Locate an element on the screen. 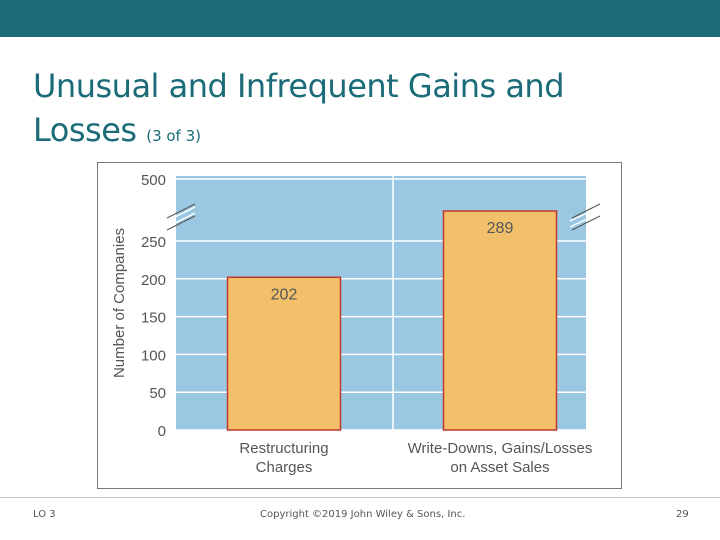 This screenshot has height=540, width=720. x-category-label: on Asset Sales is located at coordinates (499, 467).